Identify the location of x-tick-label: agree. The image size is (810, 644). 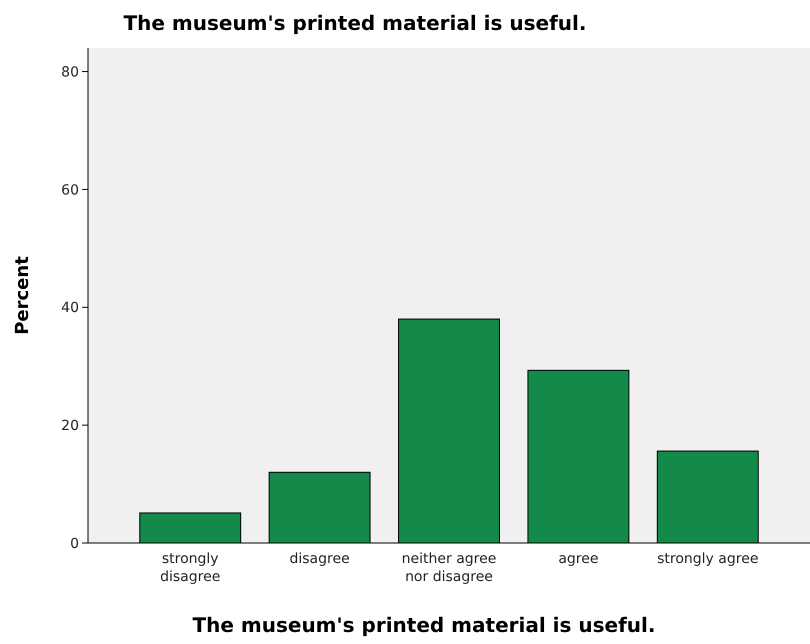
(578, 559).